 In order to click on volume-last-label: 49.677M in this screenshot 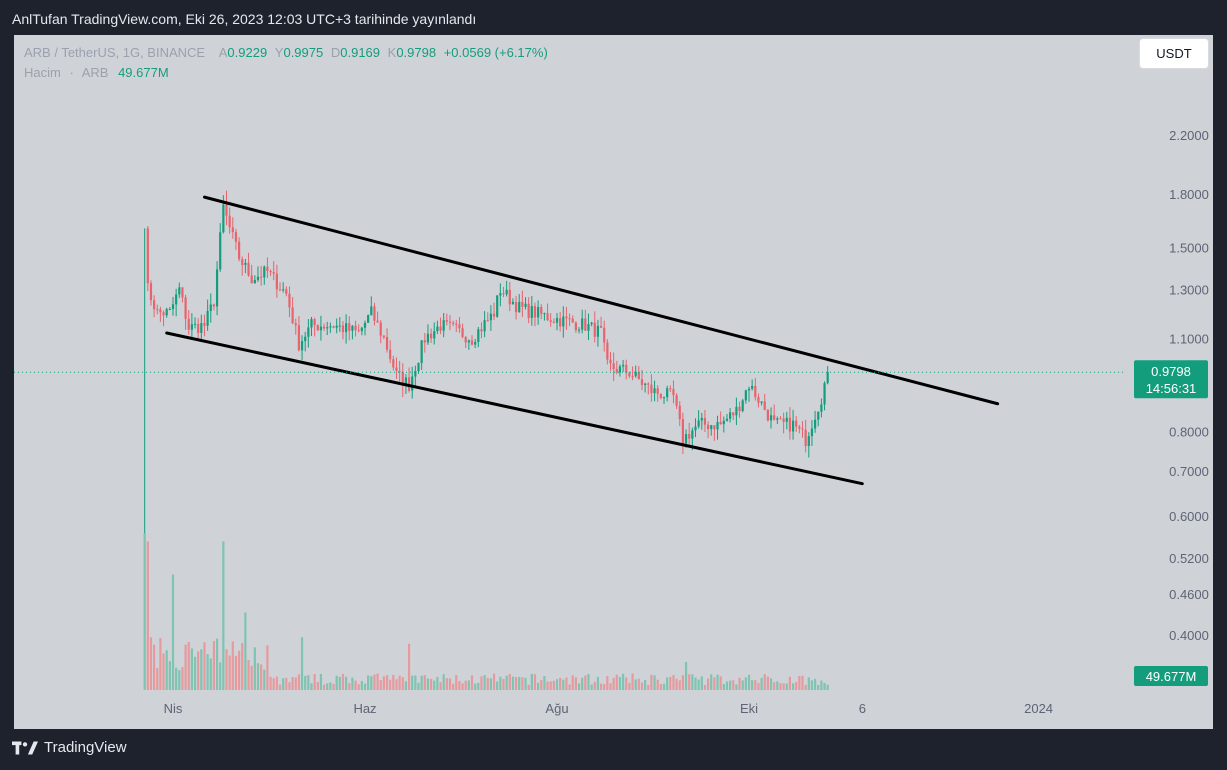, I will do `click(1171, 676)`.